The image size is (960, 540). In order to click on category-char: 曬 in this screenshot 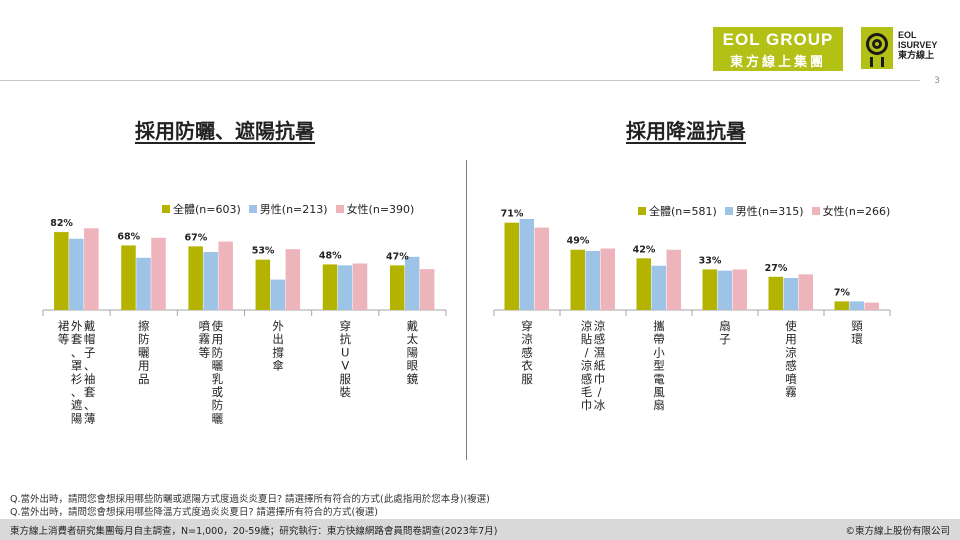, I will do `click(218, 366)`.